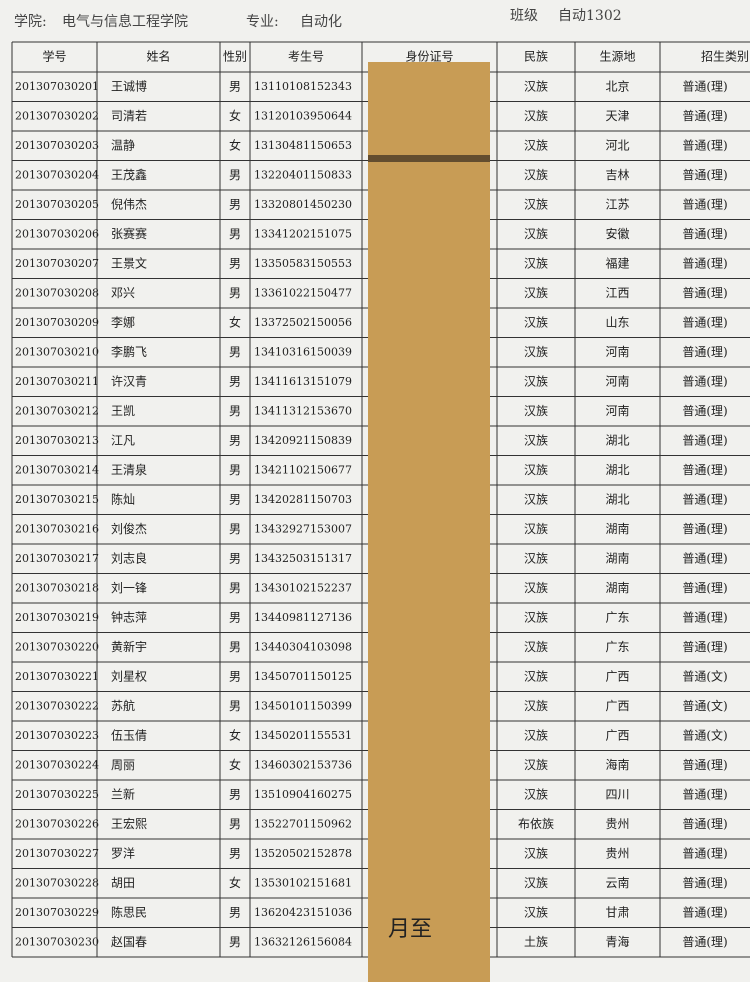 The image size is (750, 982). I want to click on number-cell: 201307030208, so click(57, 292).